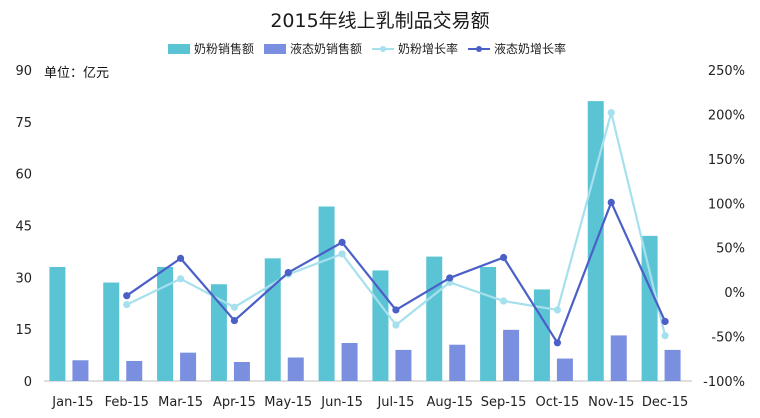 This screenshot has width=760, height=418. I want to click on legend-label: 液态奶增长率, so click(530, 49).